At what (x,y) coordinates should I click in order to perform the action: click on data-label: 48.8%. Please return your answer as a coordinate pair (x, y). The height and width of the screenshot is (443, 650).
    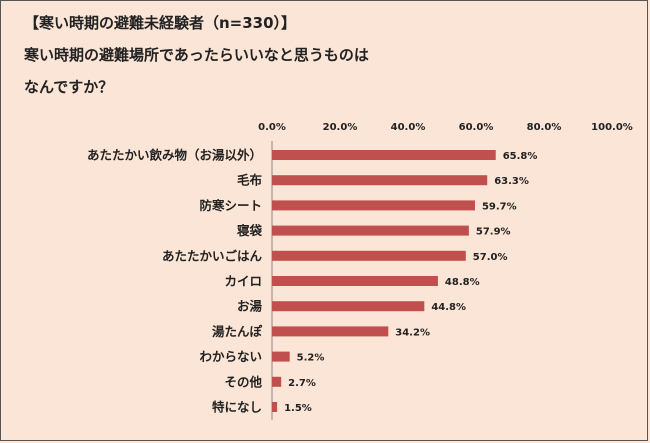
    Looking at the image, I should click on (462, 282).